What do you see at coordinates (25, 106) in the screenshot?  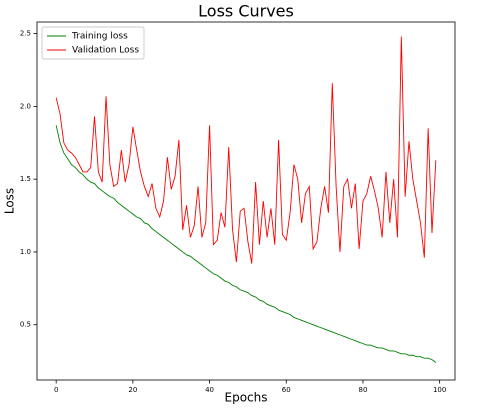 I see `y-tick-label: 2.0` at bounding box center [25, 106].